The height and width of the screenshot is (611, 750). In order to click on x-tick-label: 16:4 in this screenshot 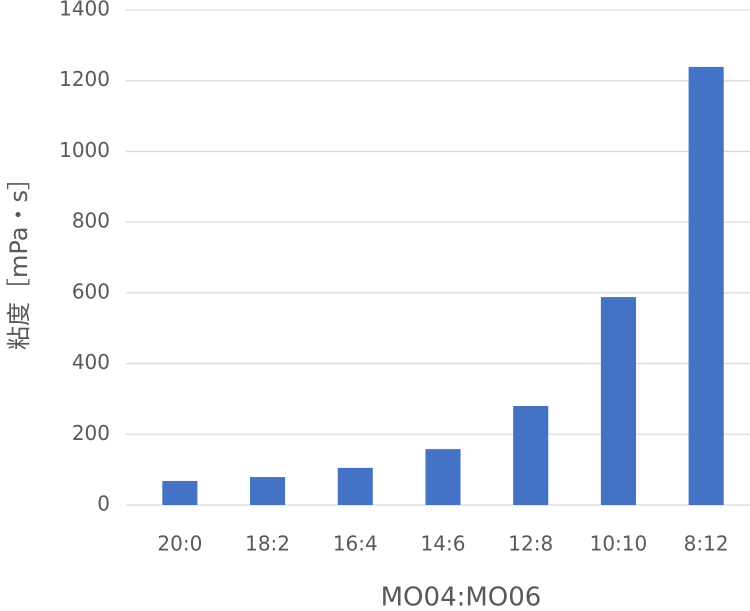, I will do `click(355, 544)`.